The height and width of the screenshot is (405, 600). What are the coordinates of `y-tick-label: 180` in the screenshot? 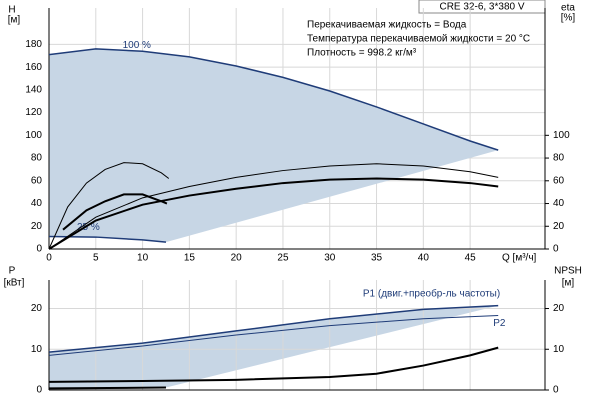 It's located at (33, 44).